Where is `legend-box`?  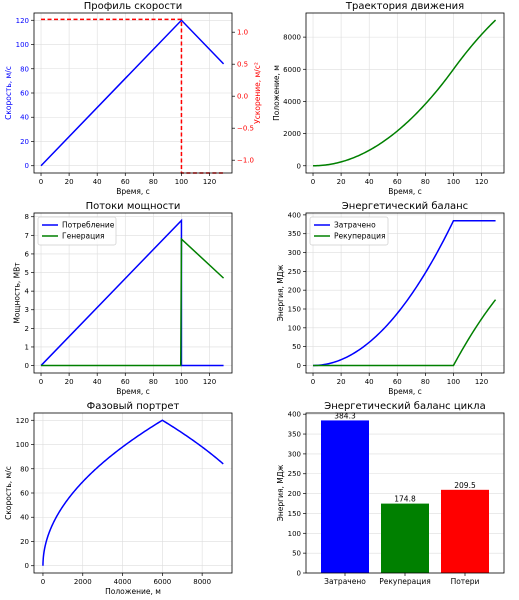 legend-box is located at coordinates (77, 231).